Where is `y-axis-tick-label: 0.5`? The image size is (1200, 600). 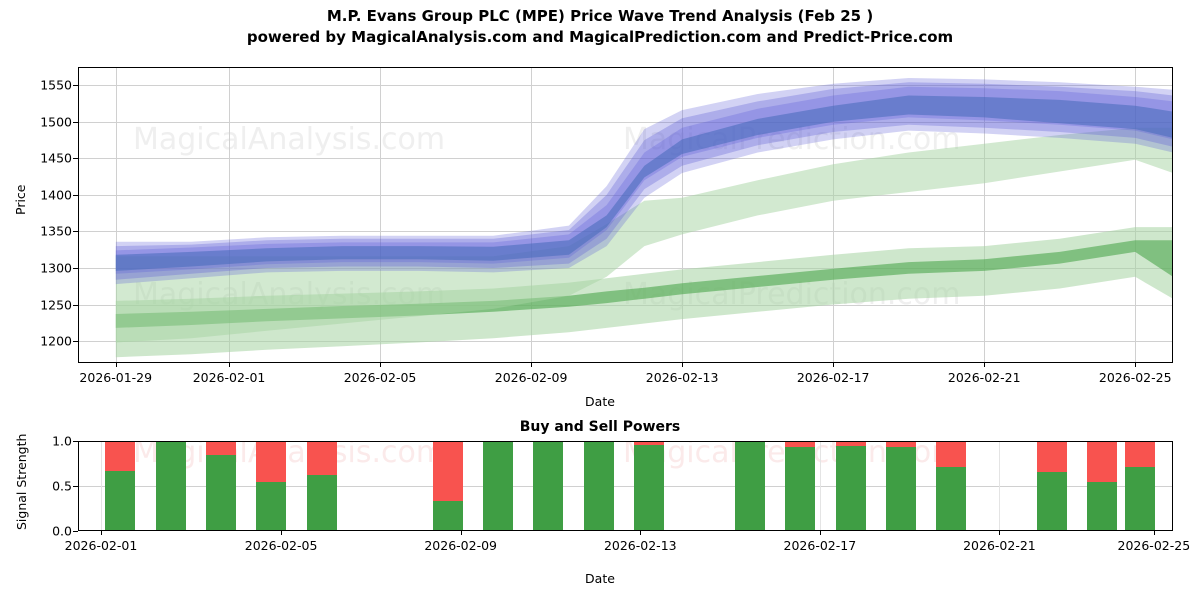 y-axis-tick-label: 0.5 is located at coordinates (62, 486).